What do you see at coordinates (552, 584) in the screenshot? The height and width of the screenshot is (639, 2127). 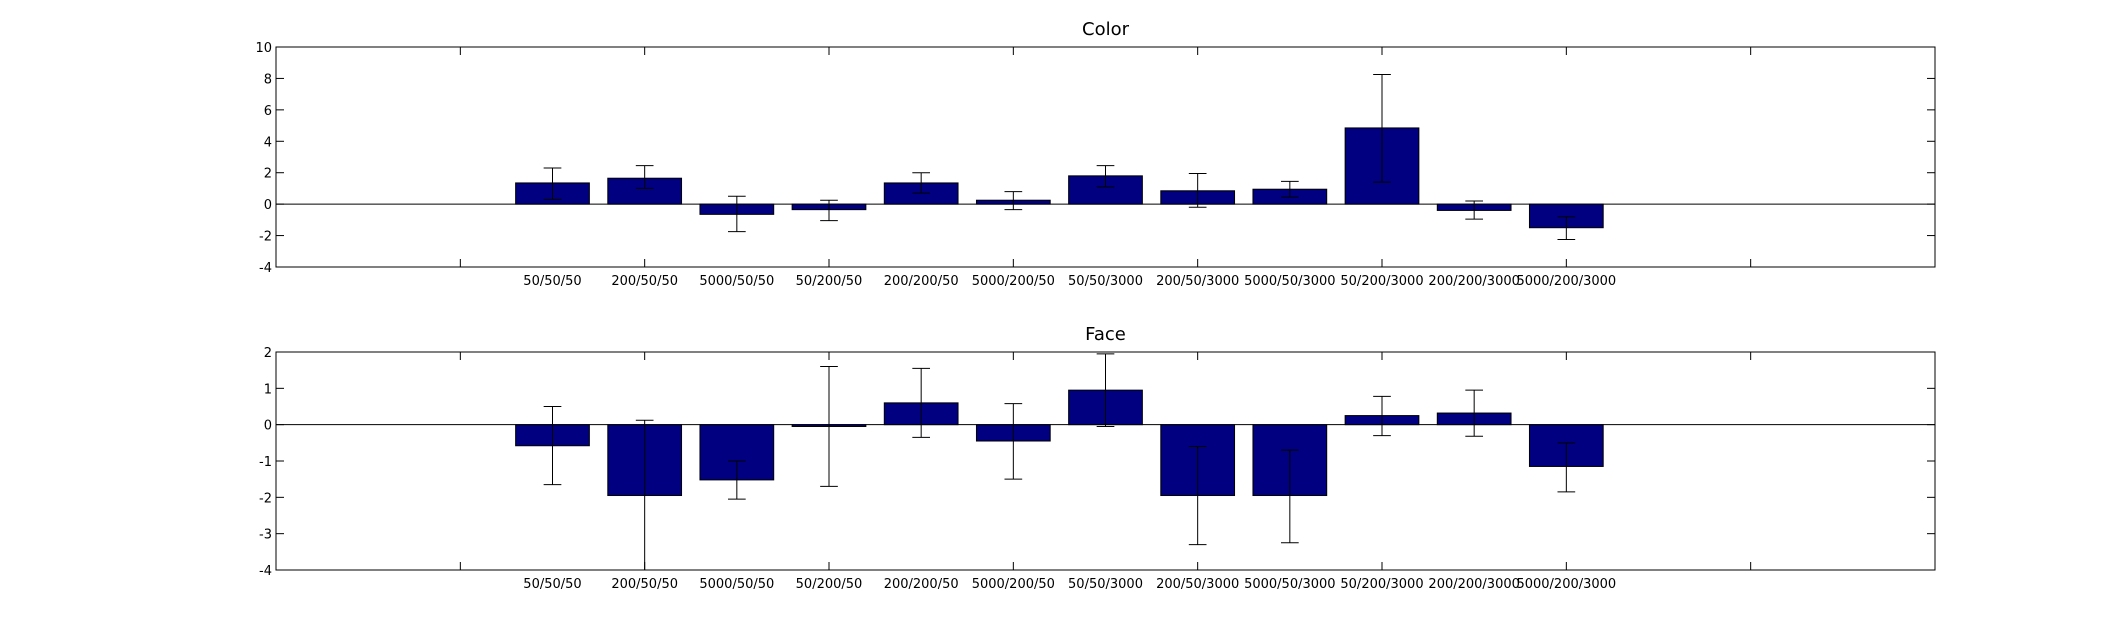 I see `face-xtick-label-50-50-50: 50/50/50` at bounding box center [552, 584].